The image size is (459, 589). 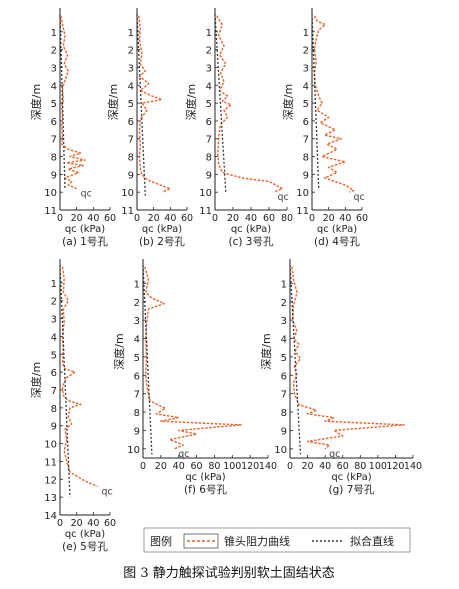 I want to click on x-tick-label: 80, so click(x=287, y=218).